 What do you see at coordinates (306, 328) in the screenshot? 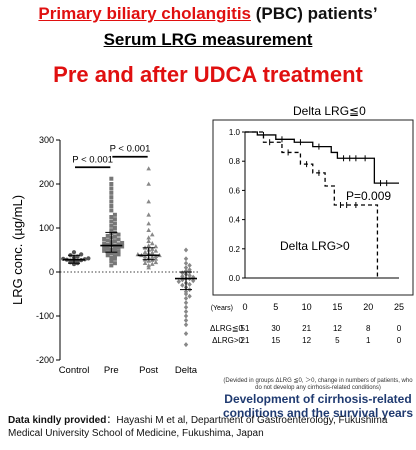
I see `risk-value: 21` at bounding box center [306, 328].